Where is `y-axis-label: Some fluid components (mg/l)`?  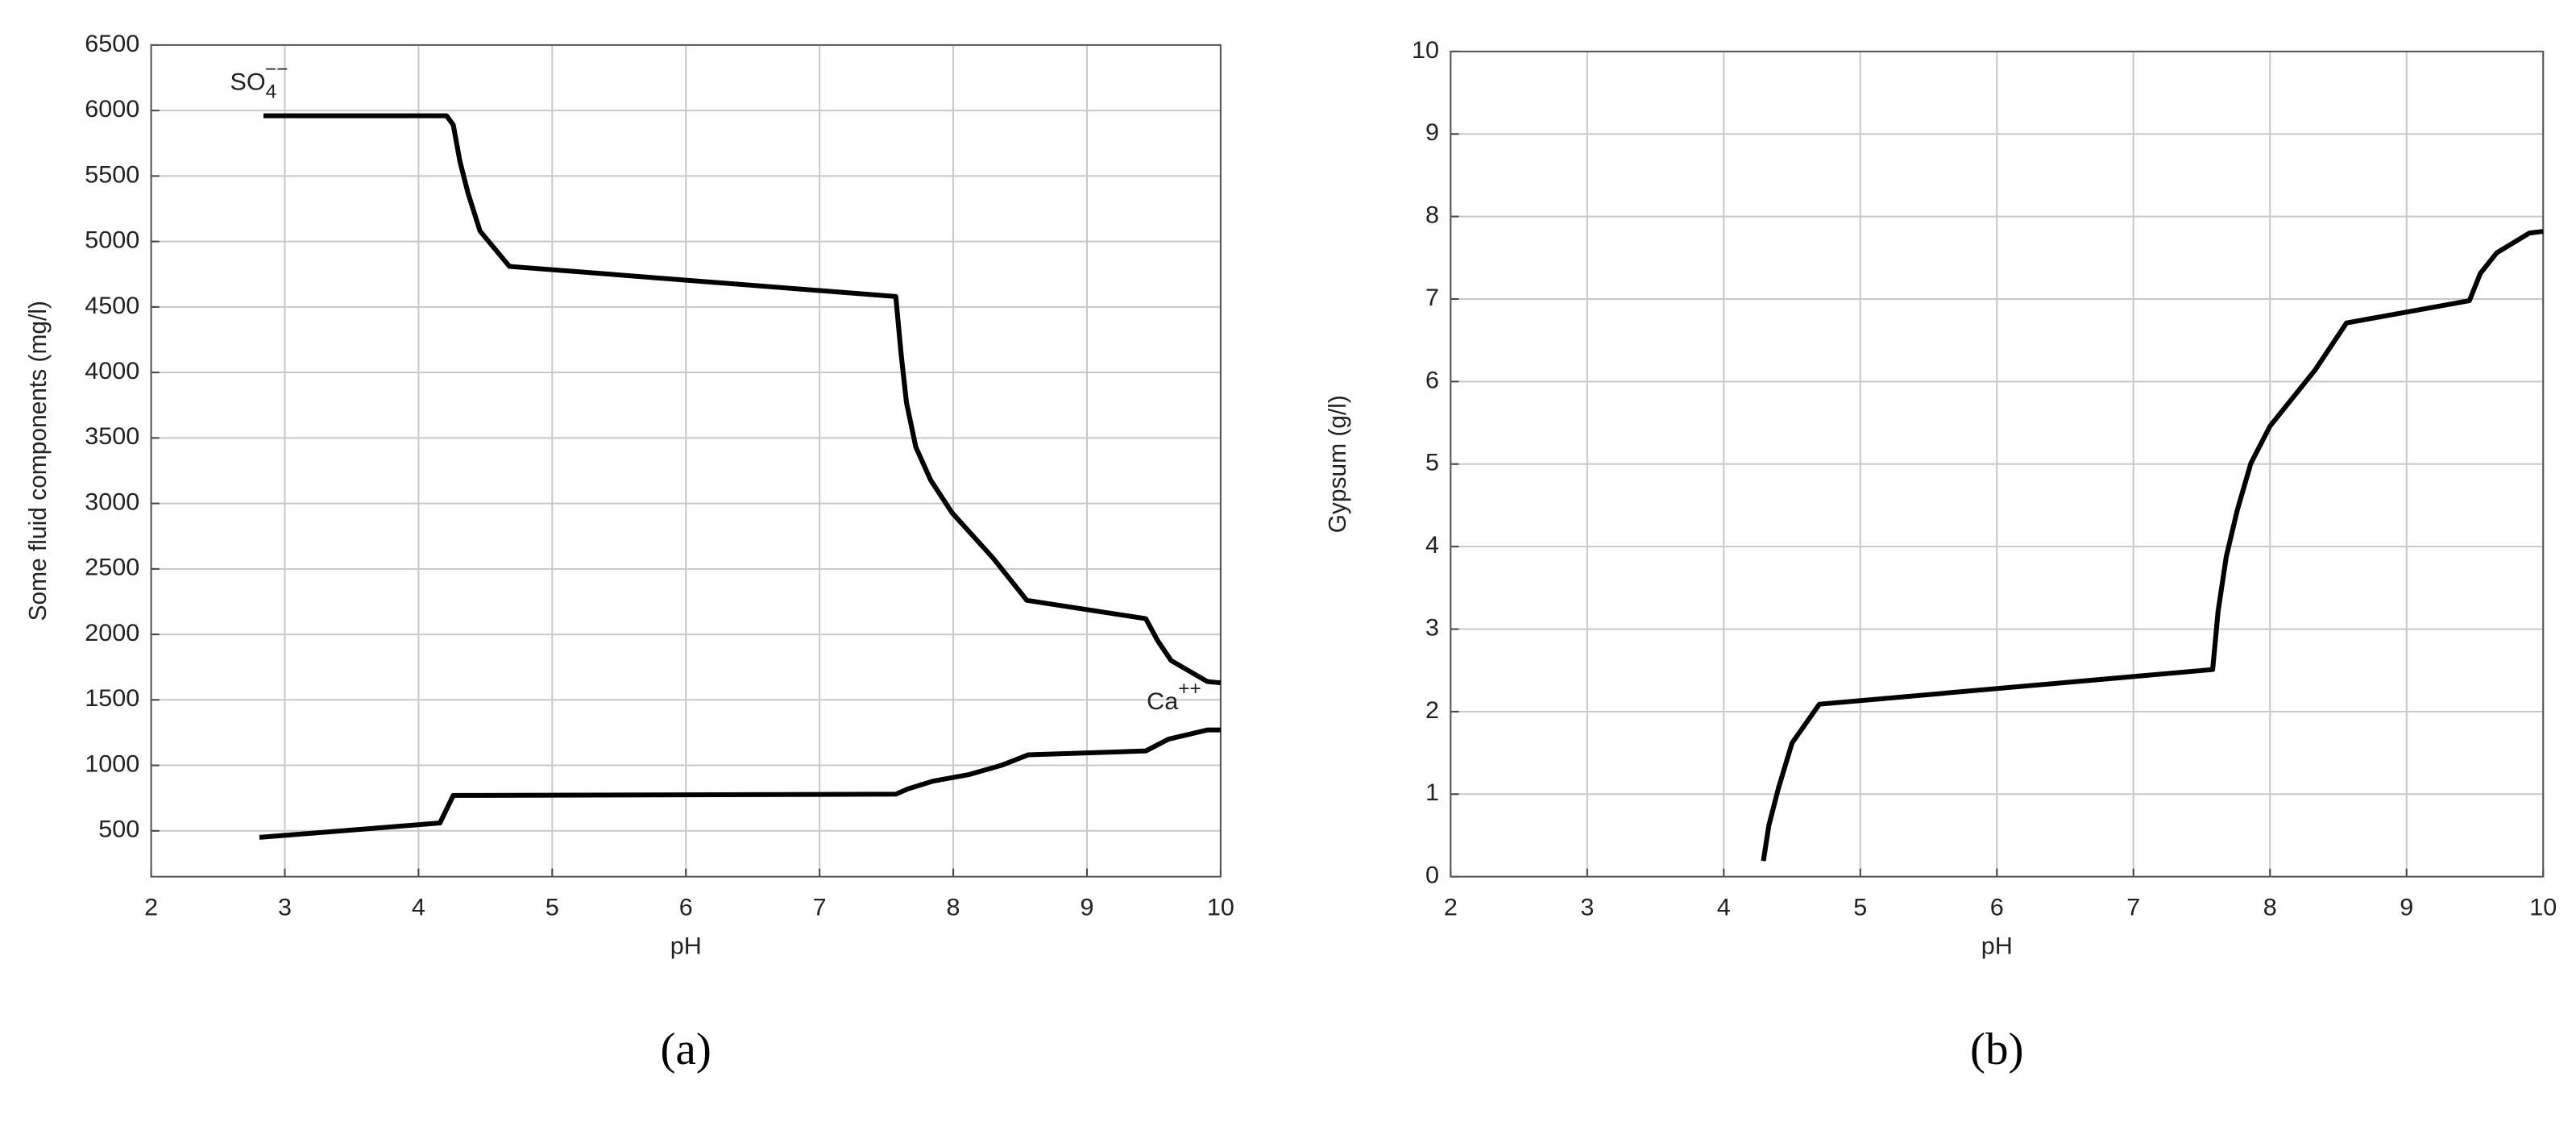
y-axis-label: Some fluid components (mg/l) is located at coordinates (38, 461).